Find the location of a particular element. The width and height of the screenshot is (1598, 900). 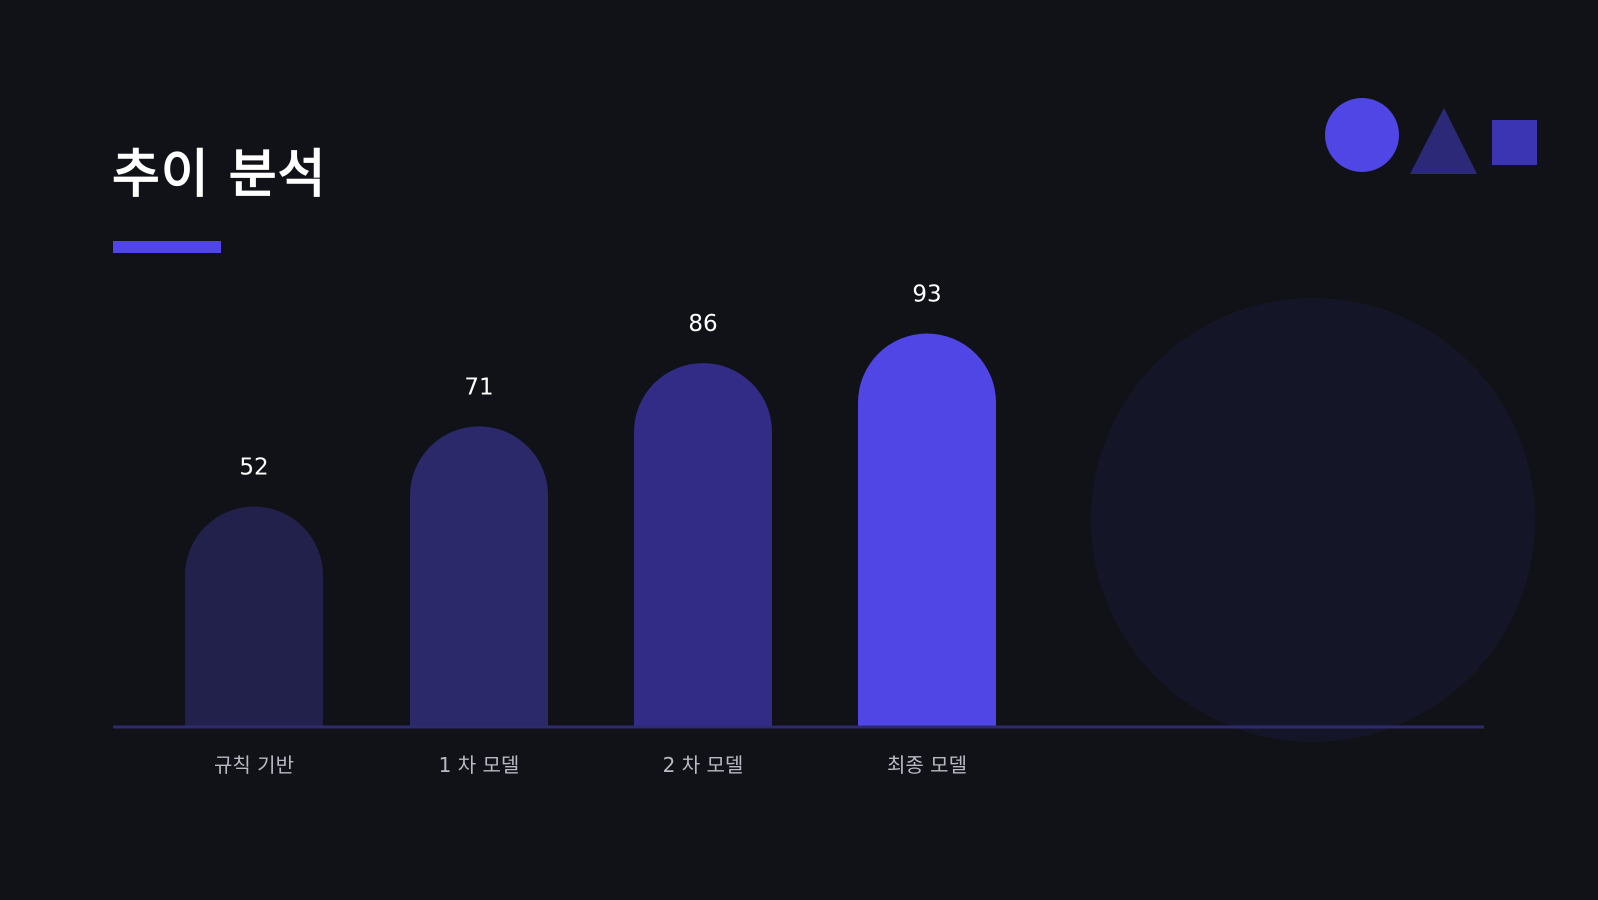

background-circle is located at coordinates (1313, 520).